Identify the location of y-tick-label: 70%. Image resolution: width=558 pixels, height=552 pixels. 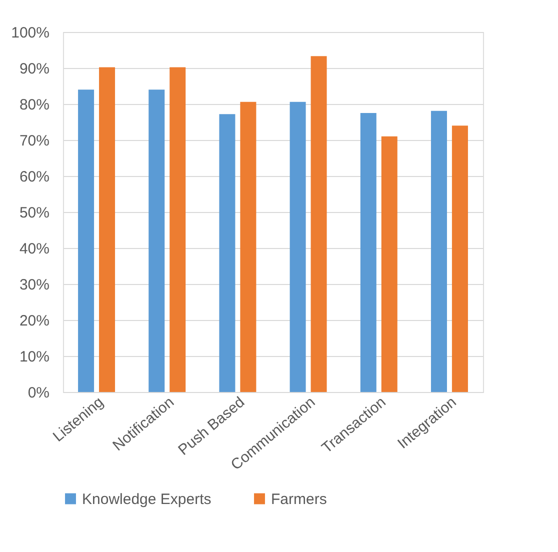
(34, 141).